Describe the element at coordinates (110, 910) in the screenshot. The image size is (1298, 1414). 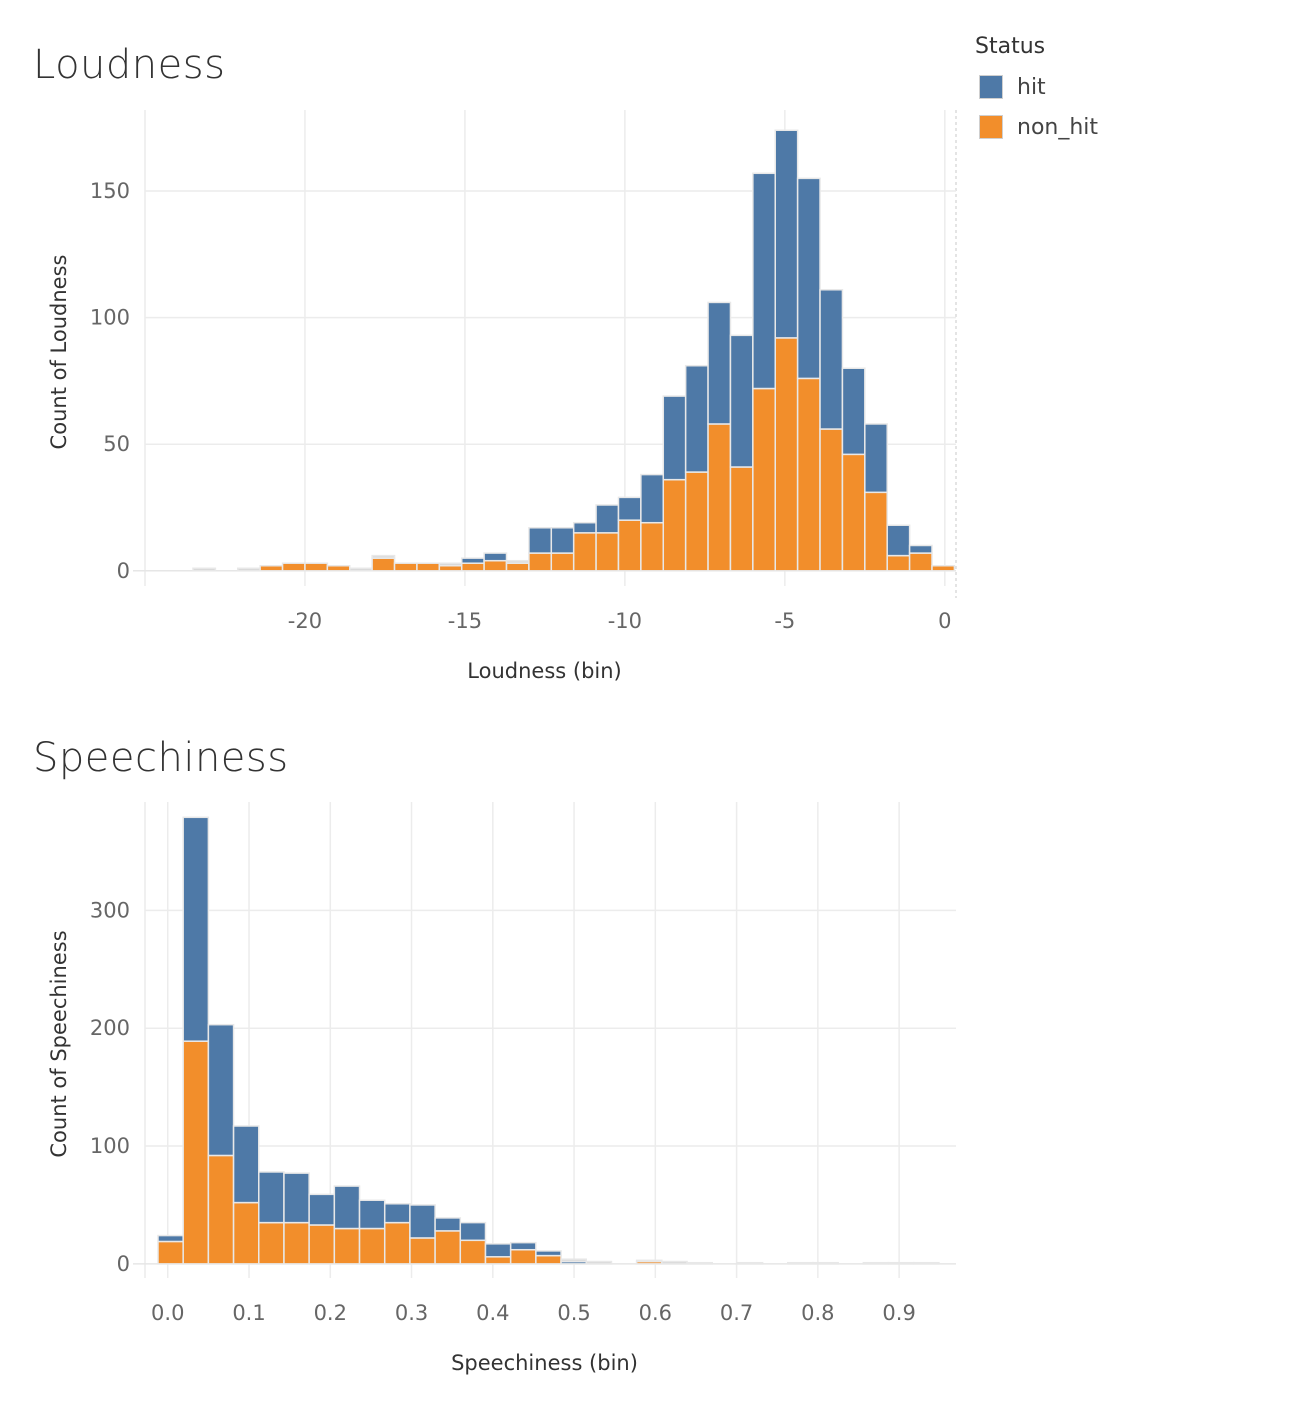
I see `y-tick-label: 300` at that location.